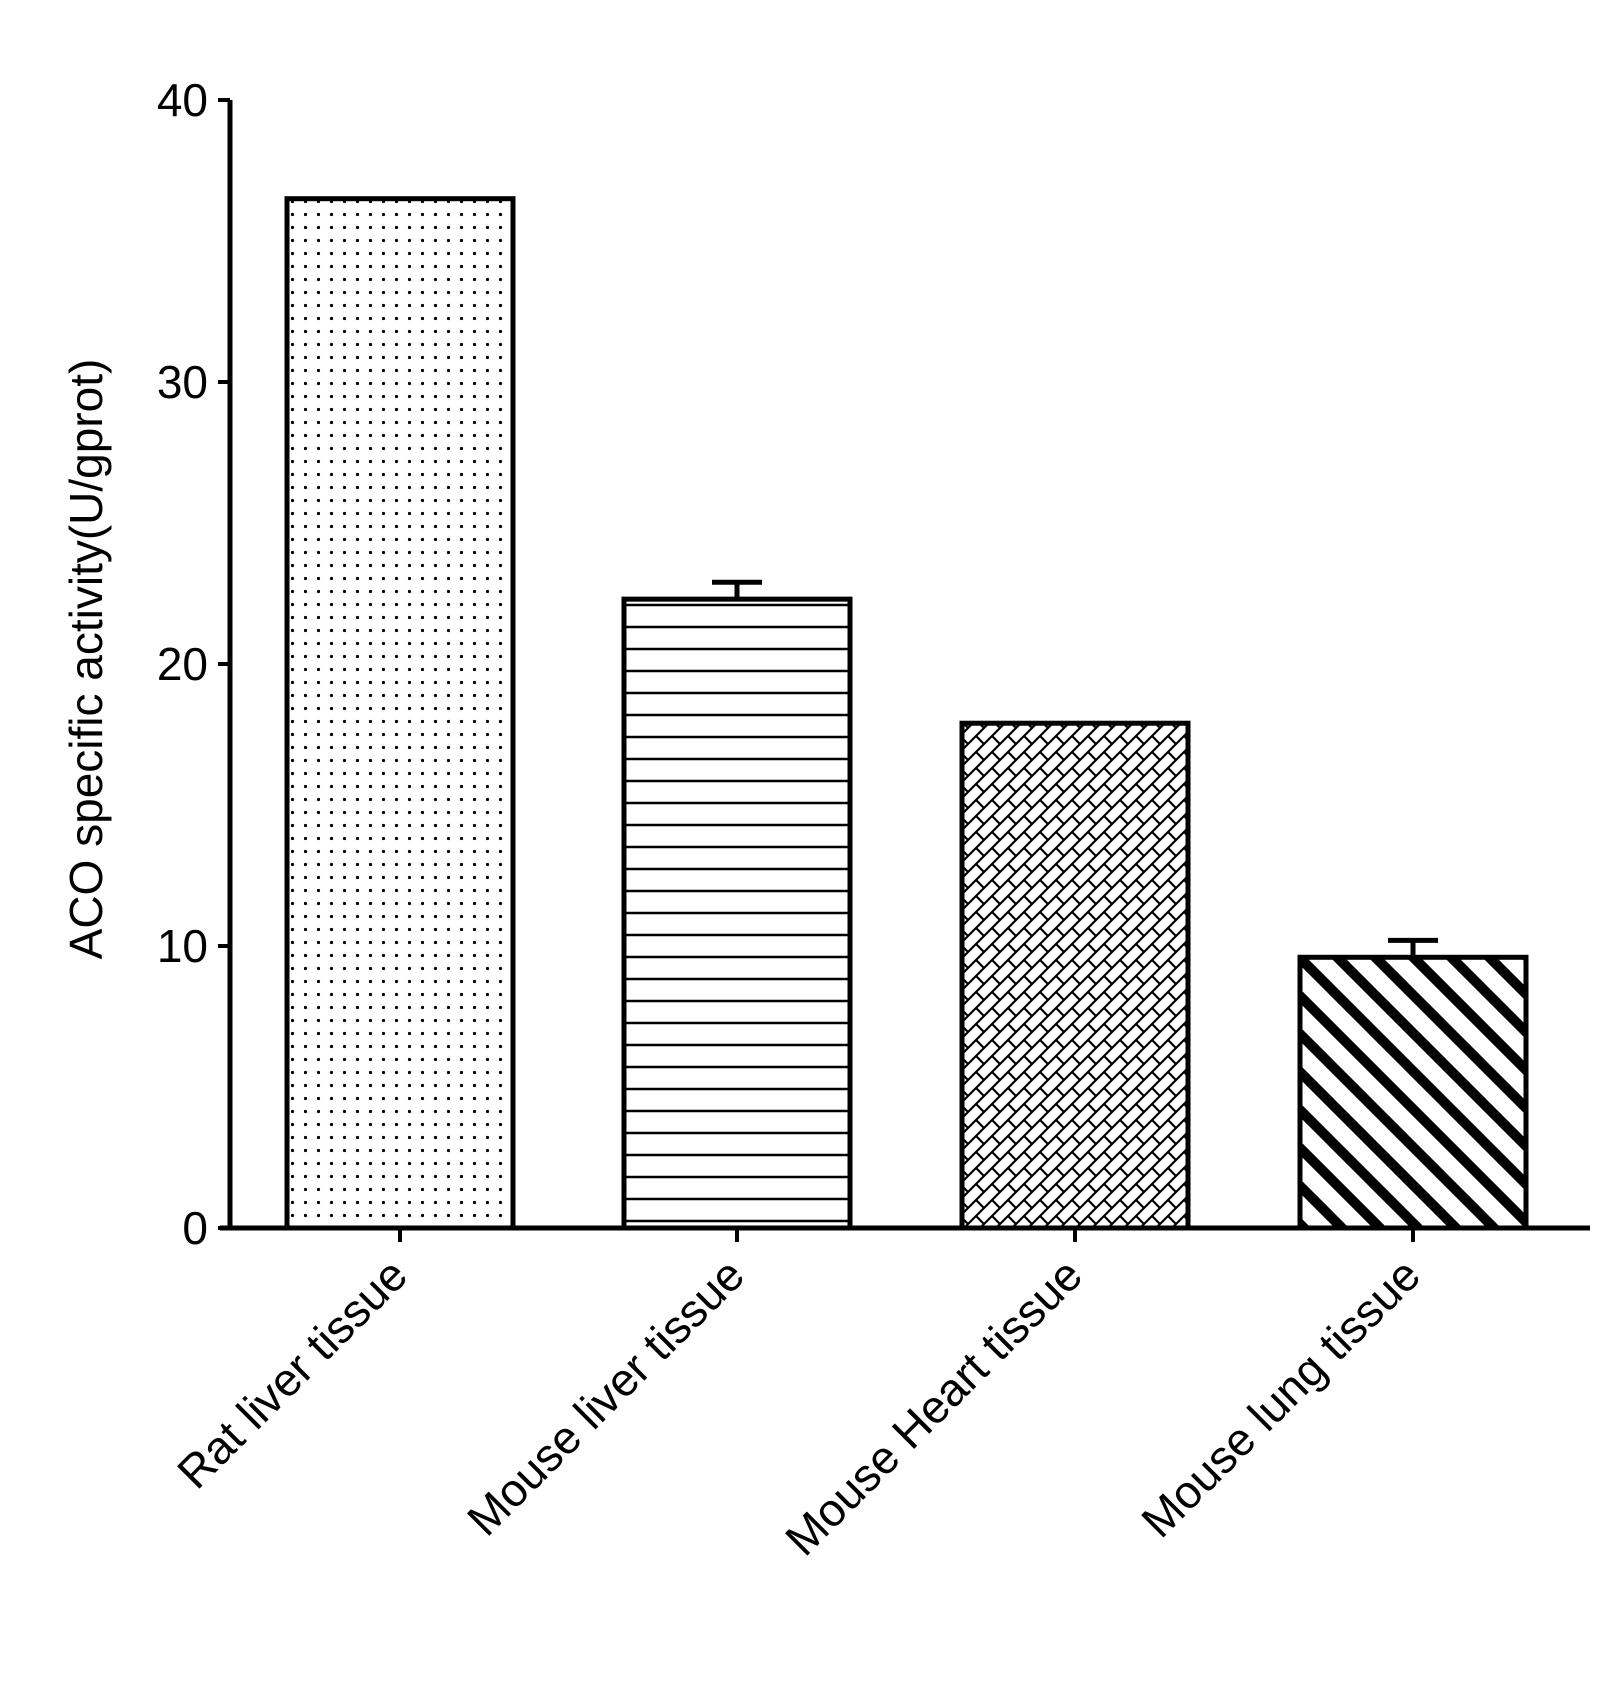  Describe the element at coordinates (906, 1235) in the screenshot. I see `x-ticks` at that location.